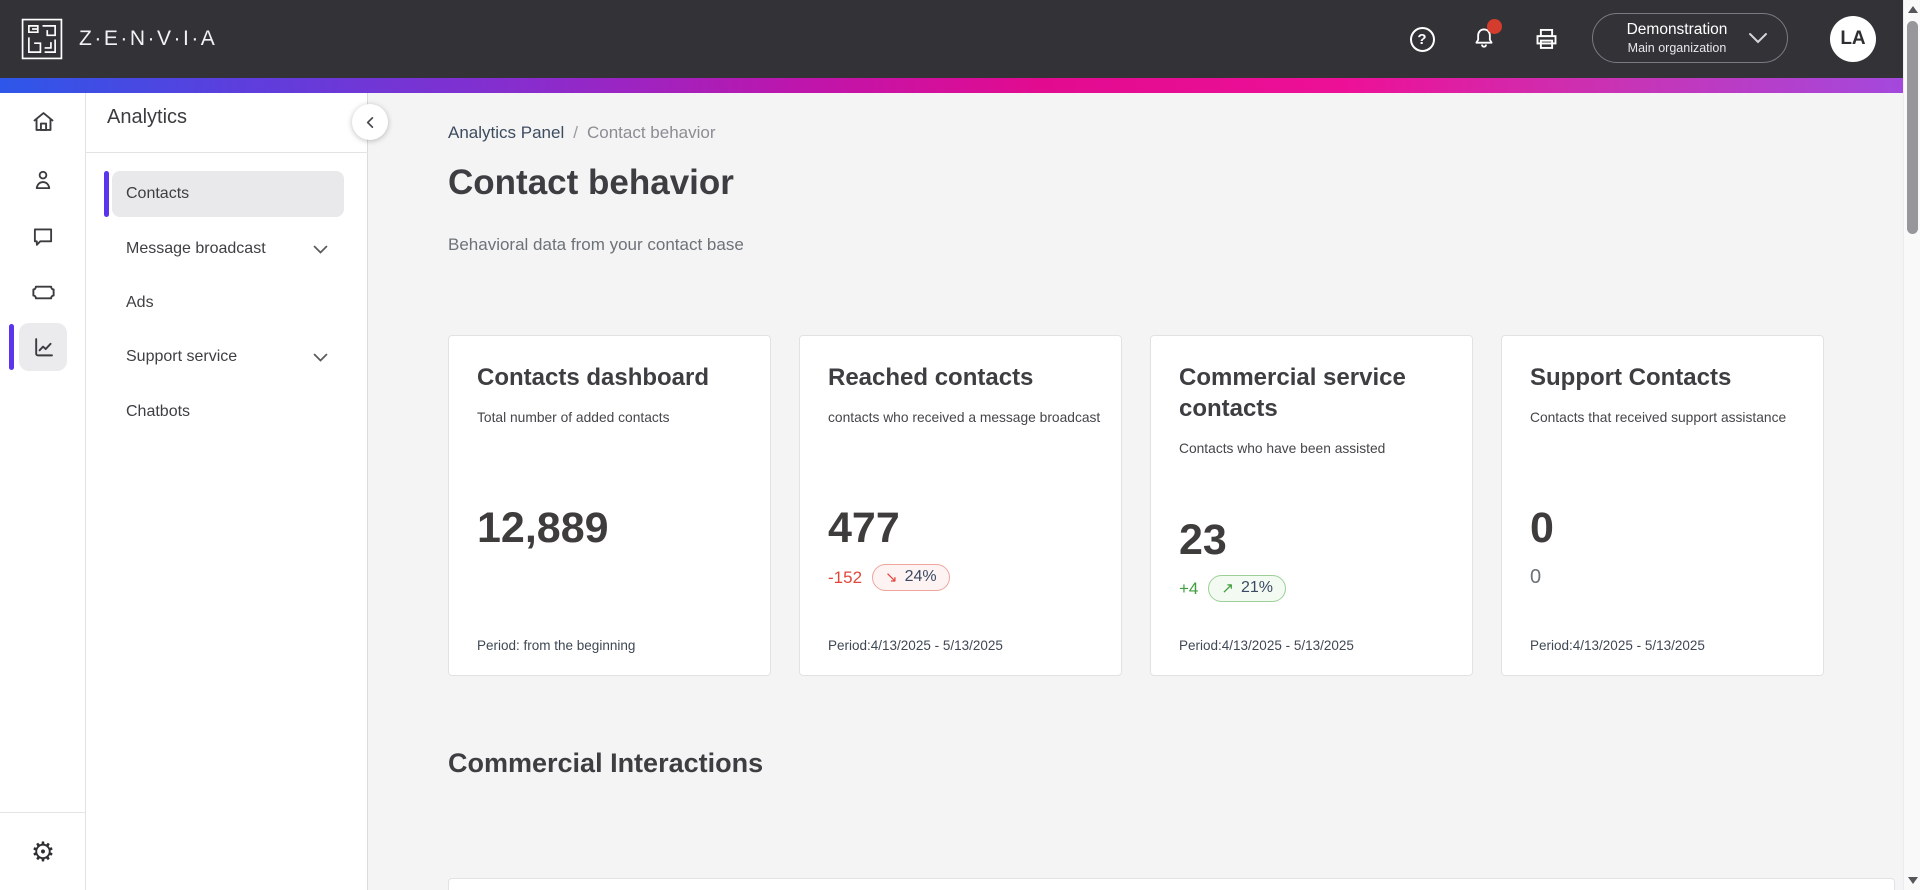  I want to click on organization-selector: Demonstration Main organization, so click(1690, 38).